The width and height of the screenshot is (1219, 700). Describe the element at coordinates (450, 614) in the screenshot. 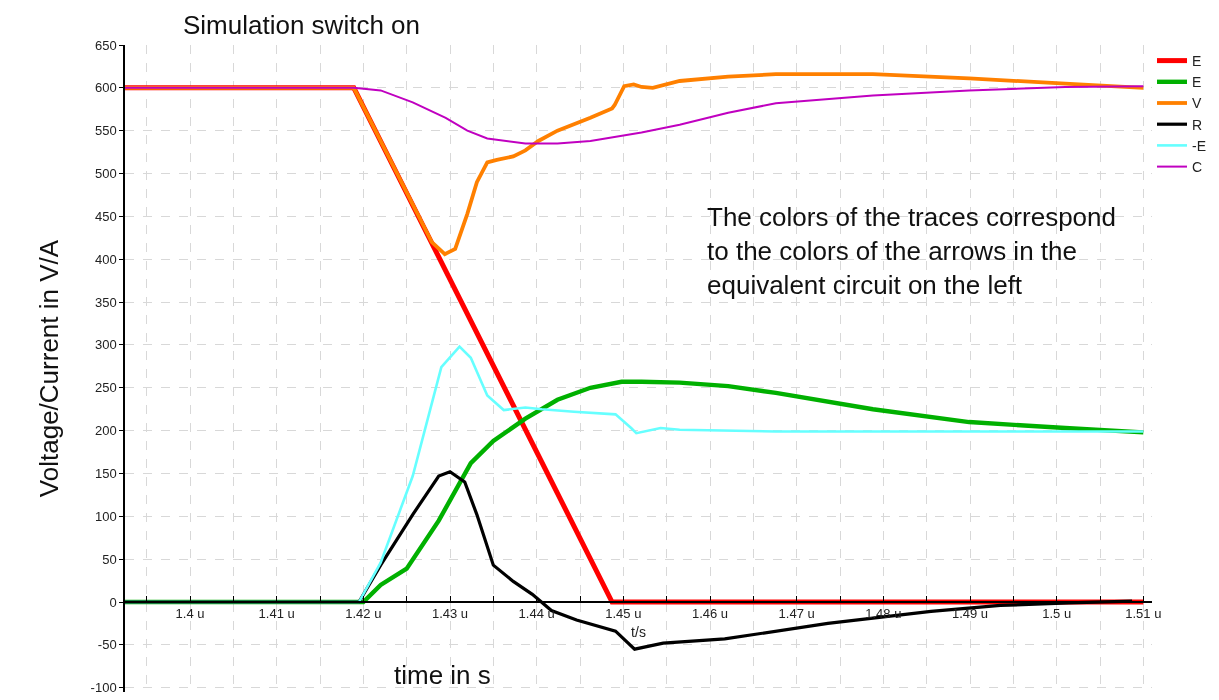

I see `x-tick-label: 1.43 u` at that location.